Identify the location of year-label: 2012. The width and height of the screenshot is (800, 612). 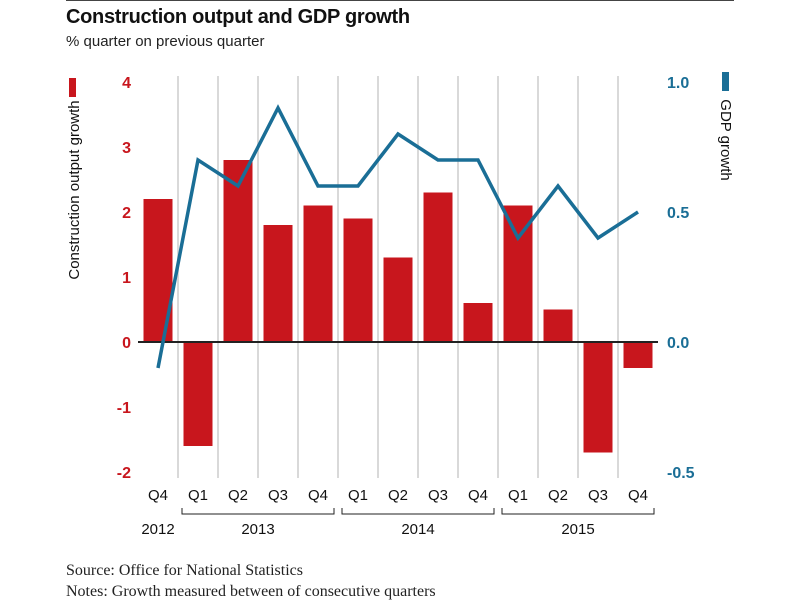
(157, 529).